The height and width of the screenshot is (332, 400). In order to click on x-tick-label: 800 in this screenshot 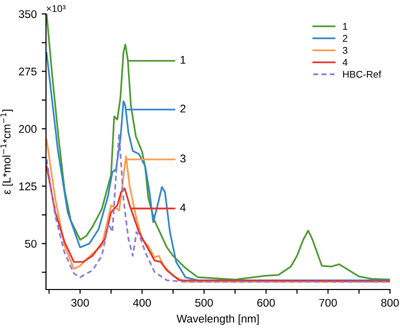, I will do `click(390, 302)`.